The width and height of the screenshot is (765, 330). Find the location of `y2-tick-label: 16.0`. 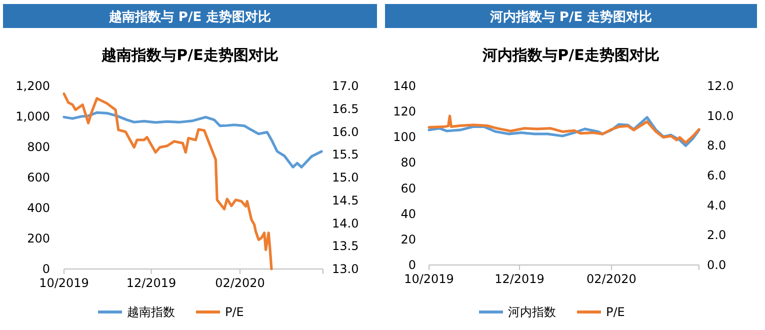

y2-tick-label: 16.0 is located at coordinates (345, 131).